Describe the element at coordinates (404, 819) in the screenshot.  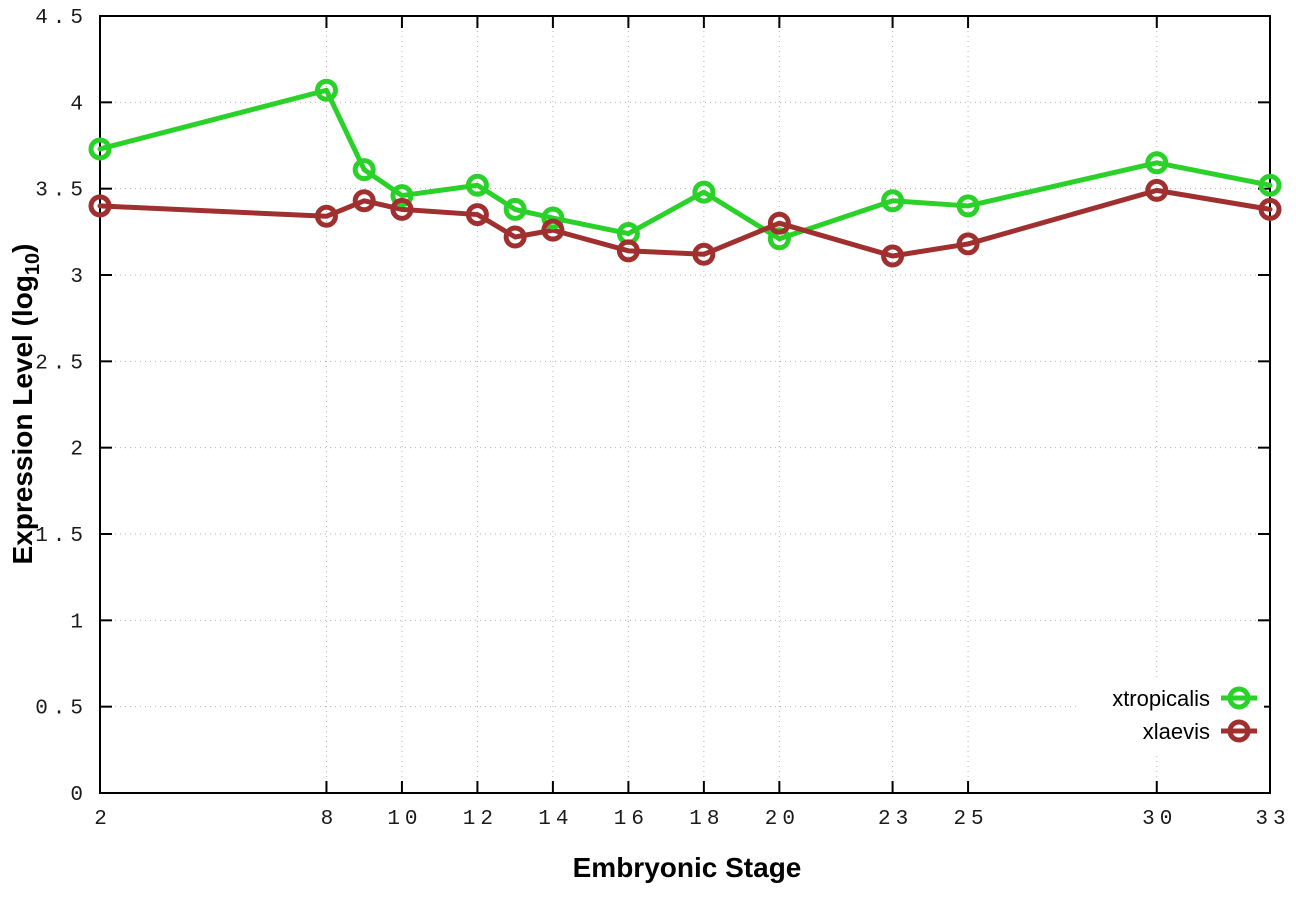
I see `x-tick-label: 10` at that location.